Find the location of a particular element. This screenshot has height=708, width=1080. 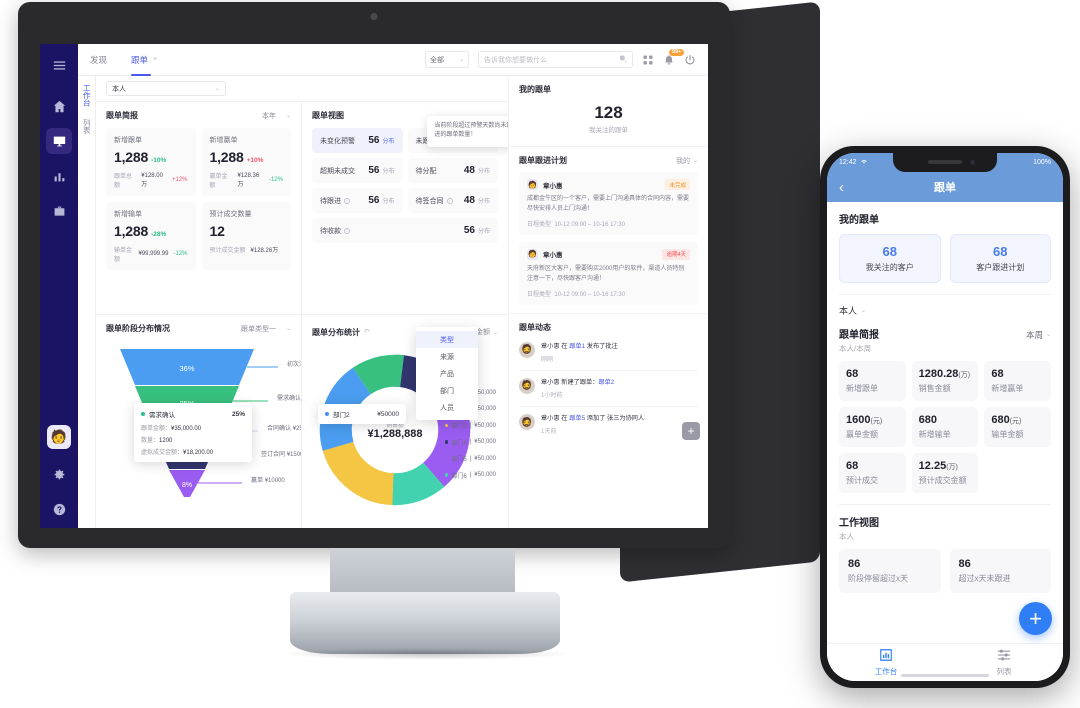

phone-kpi-cell: 680 新增输单 is located at coordinates (945, 427).